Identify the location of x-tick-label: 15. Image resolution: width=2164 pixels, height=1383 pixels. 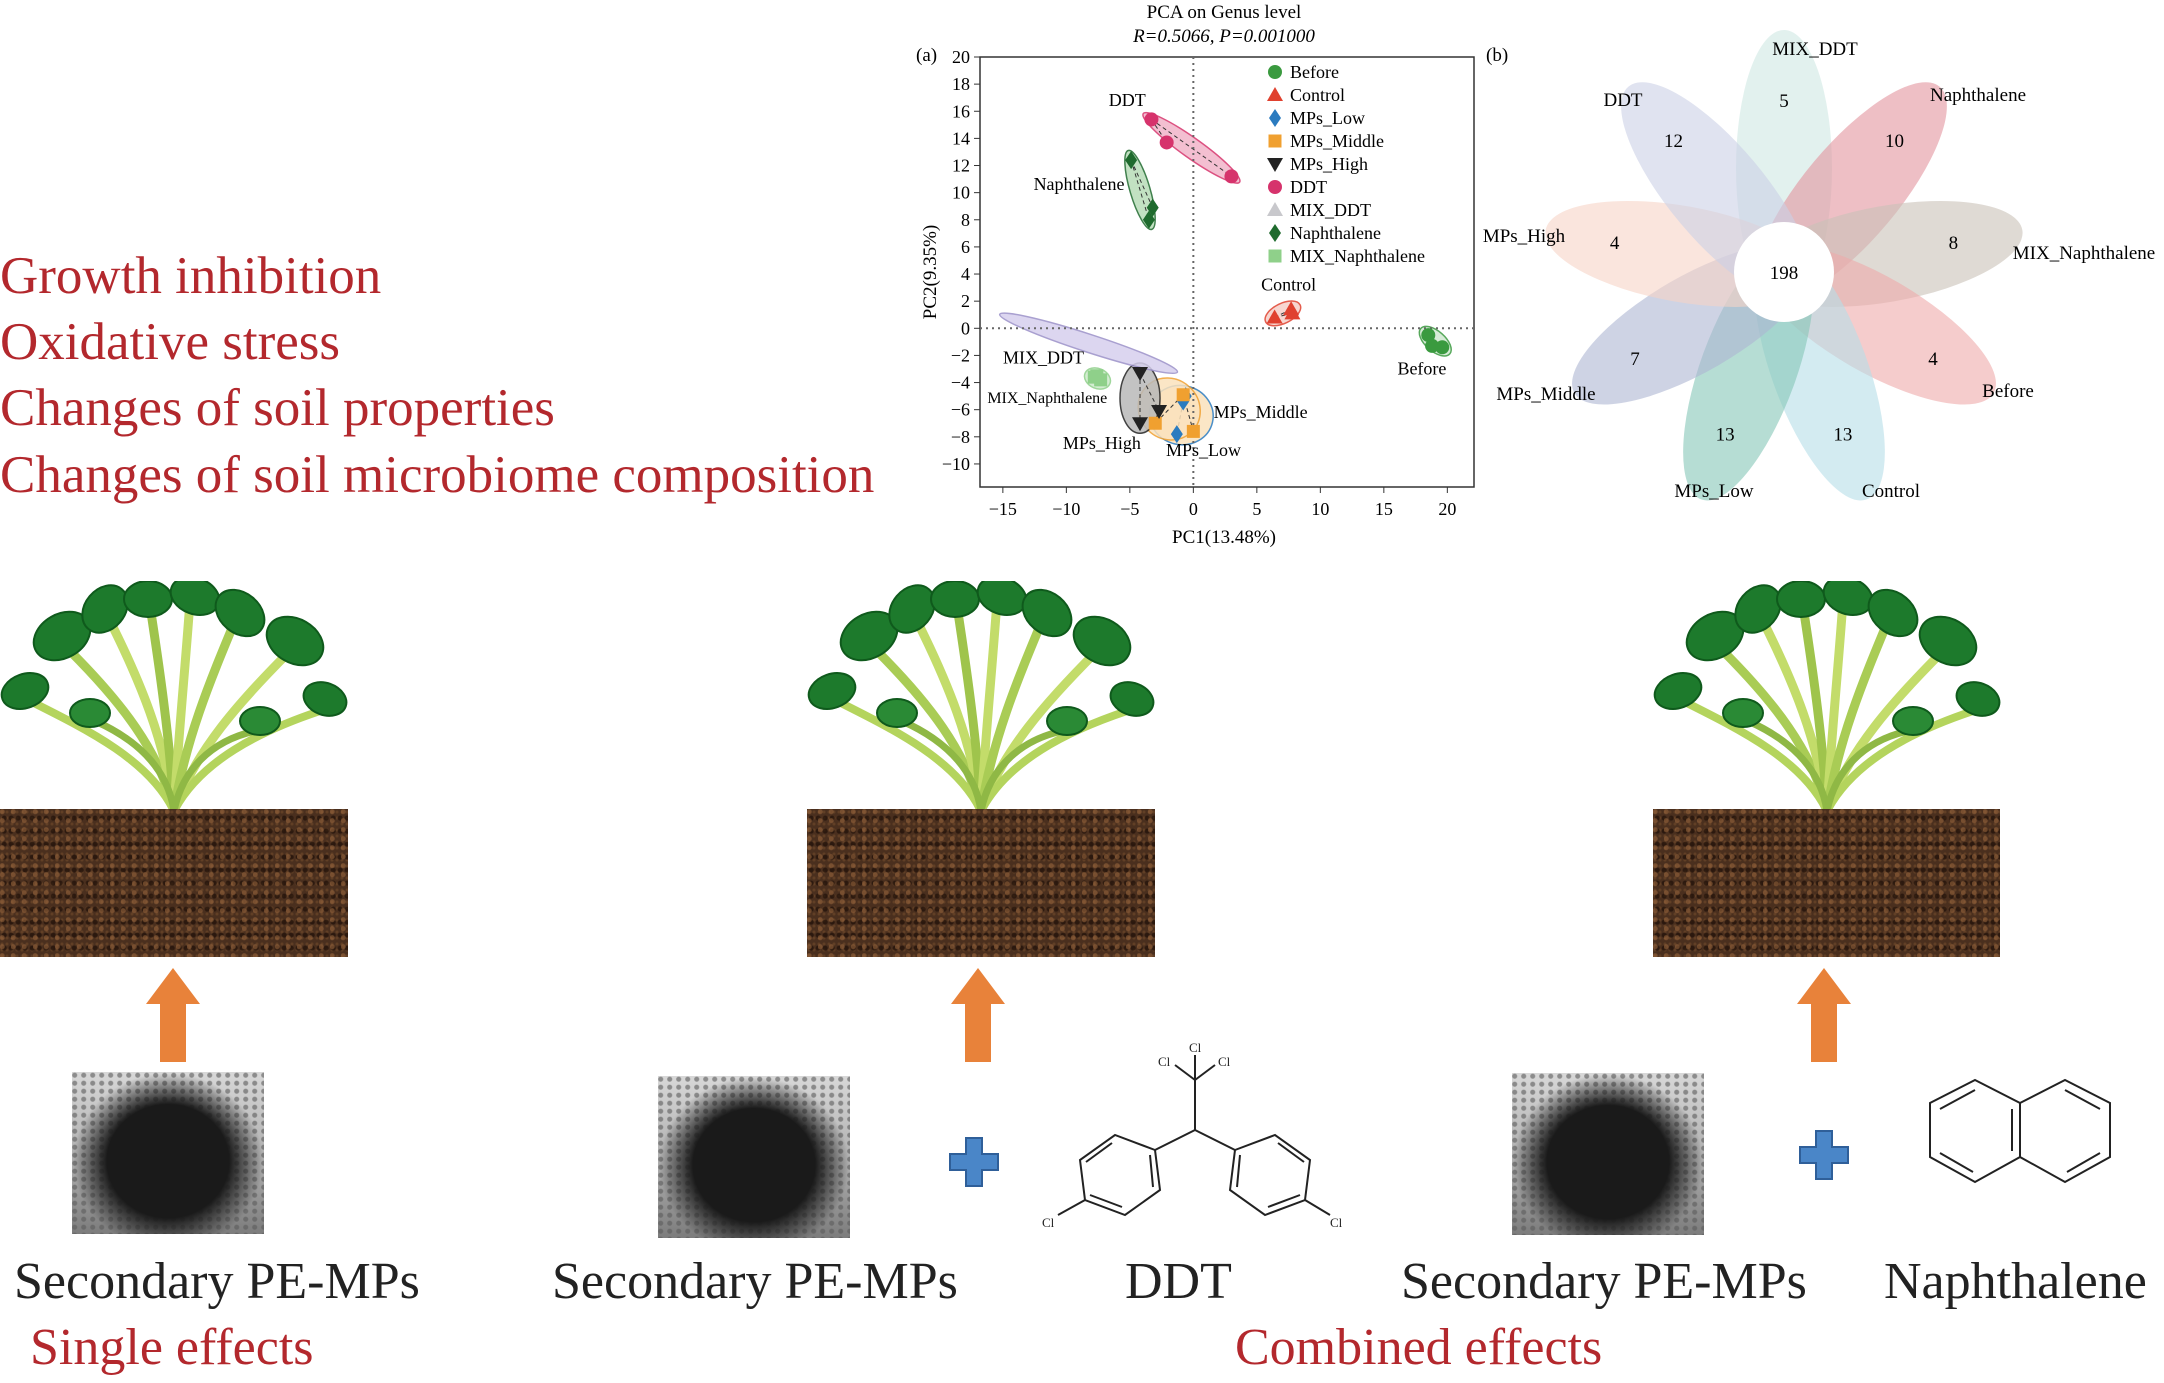
(1384, 509).